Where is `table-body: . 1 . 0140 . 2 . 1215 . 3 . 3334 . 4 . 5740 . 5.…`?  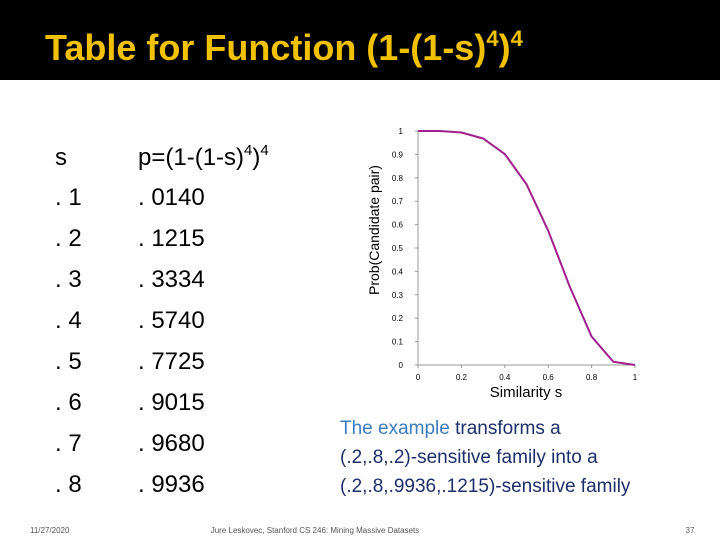 table-body: . 1 . 0140 . 2 . 1215 . 3 . 3334 . 4 . 5740 . 5.… is located at coordinates (130, 341).